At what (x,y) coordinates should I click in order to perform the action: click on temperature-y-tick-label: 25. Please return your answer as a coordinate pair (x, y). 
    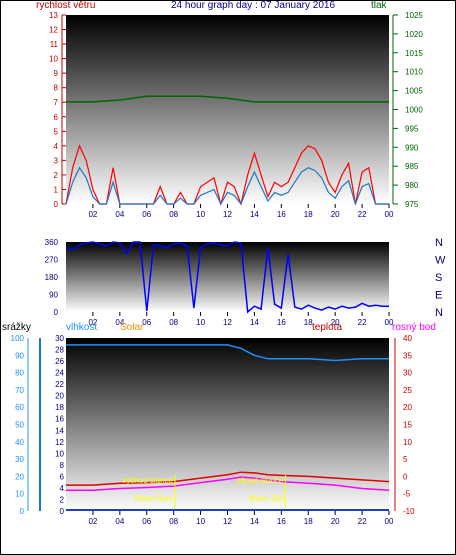
    Looking at the image, I should click on (407, 390).